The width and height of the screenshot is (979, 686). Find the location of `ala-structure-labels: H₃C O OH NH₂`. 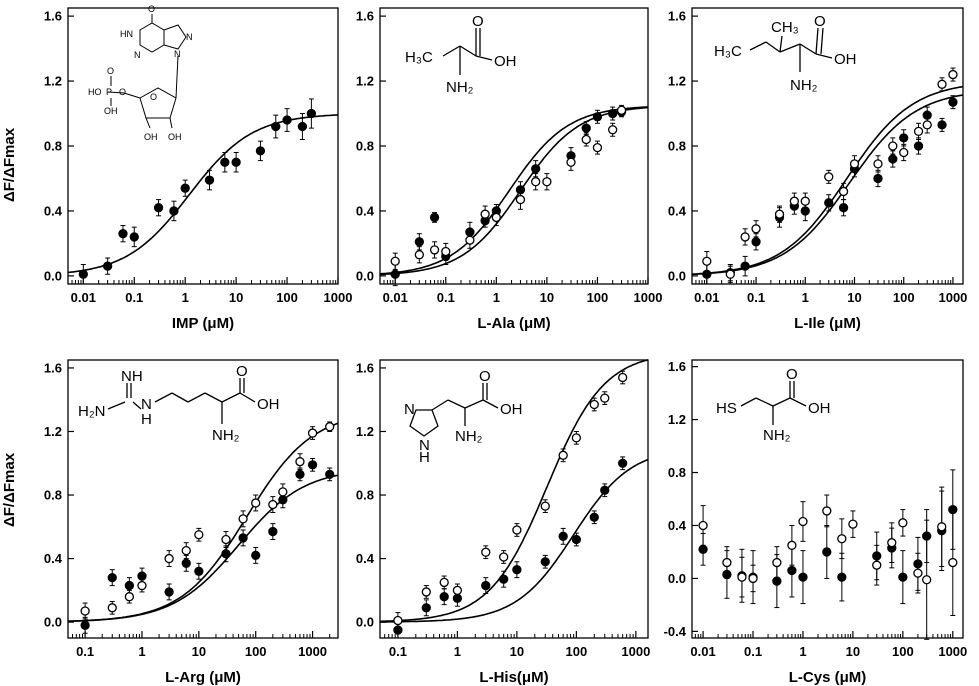

ala-structure-labels: H₃C O OH NH₂ is located at coordinates (461, 54).